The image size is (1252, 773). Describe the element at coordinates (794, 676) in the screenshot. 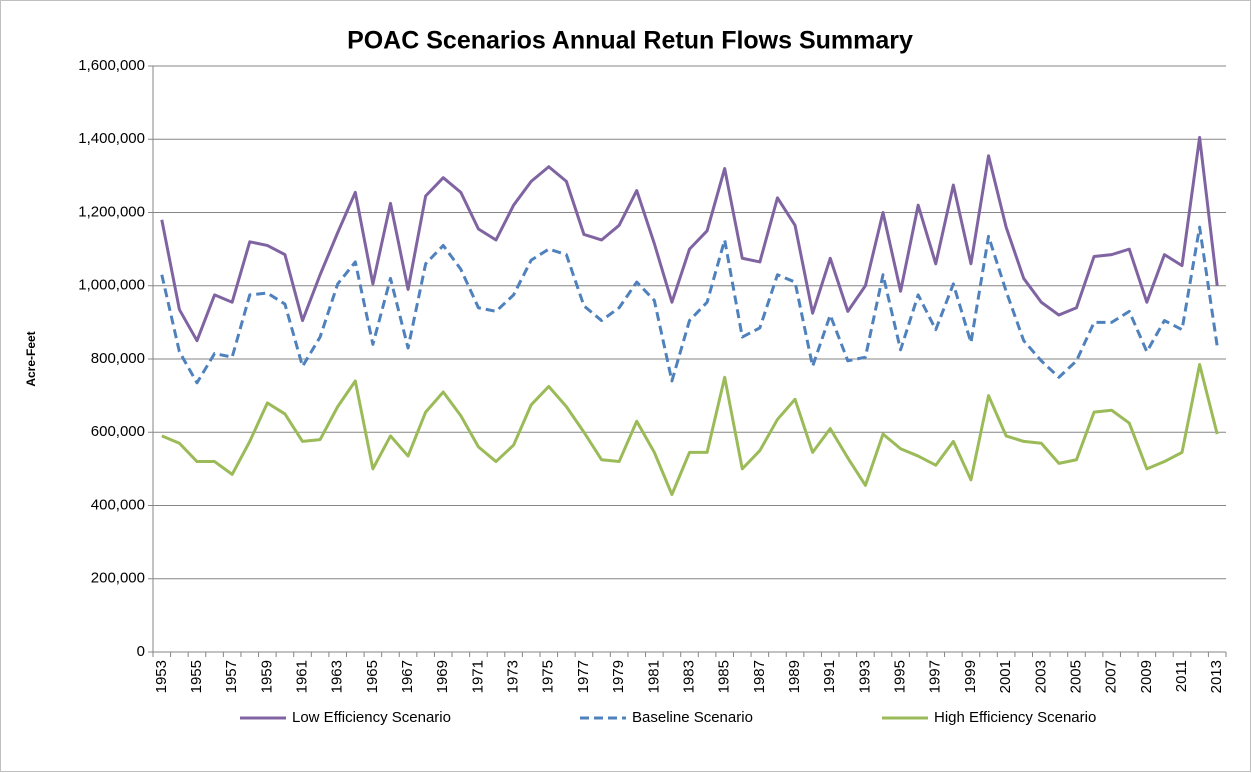

I see `x-tick-label: 1989` at that location.